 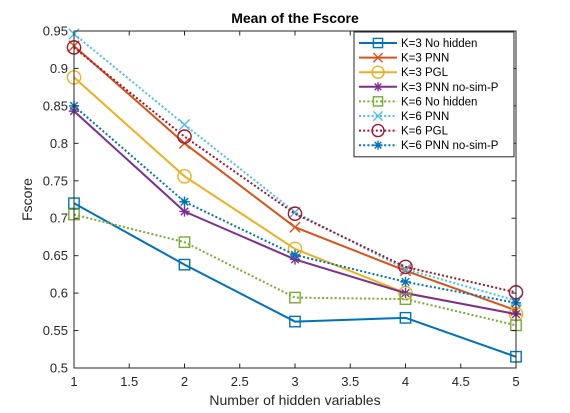 I want to click on x-tick-label: 5, so click(x=515, y=381).